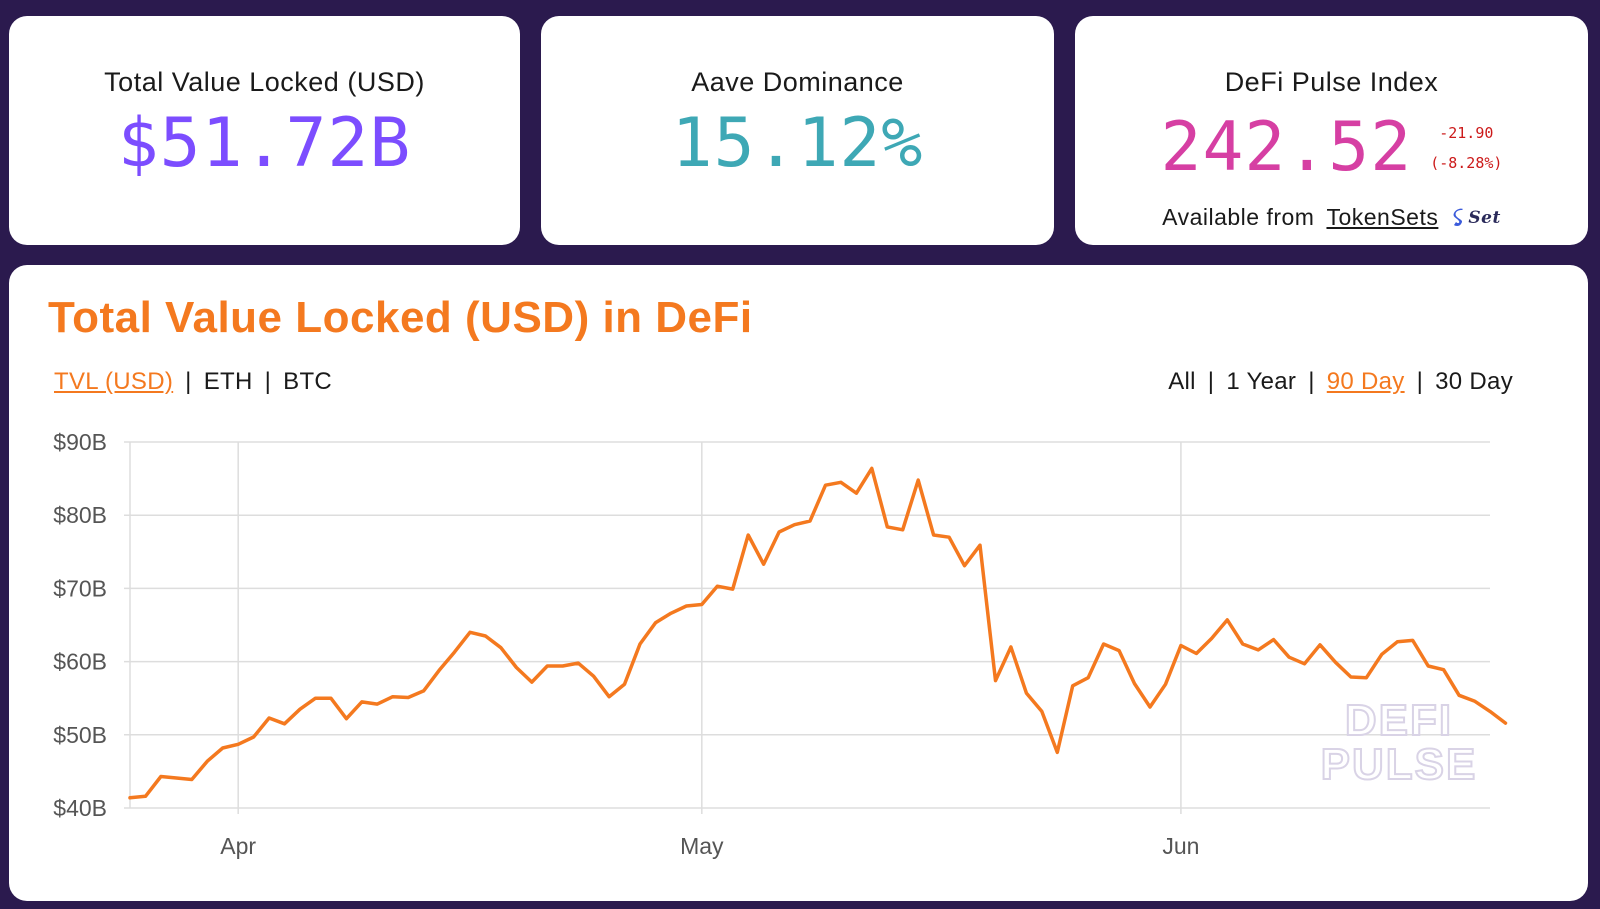  I want to click on metric-toggle-btc: BTC, so click(308, 381).